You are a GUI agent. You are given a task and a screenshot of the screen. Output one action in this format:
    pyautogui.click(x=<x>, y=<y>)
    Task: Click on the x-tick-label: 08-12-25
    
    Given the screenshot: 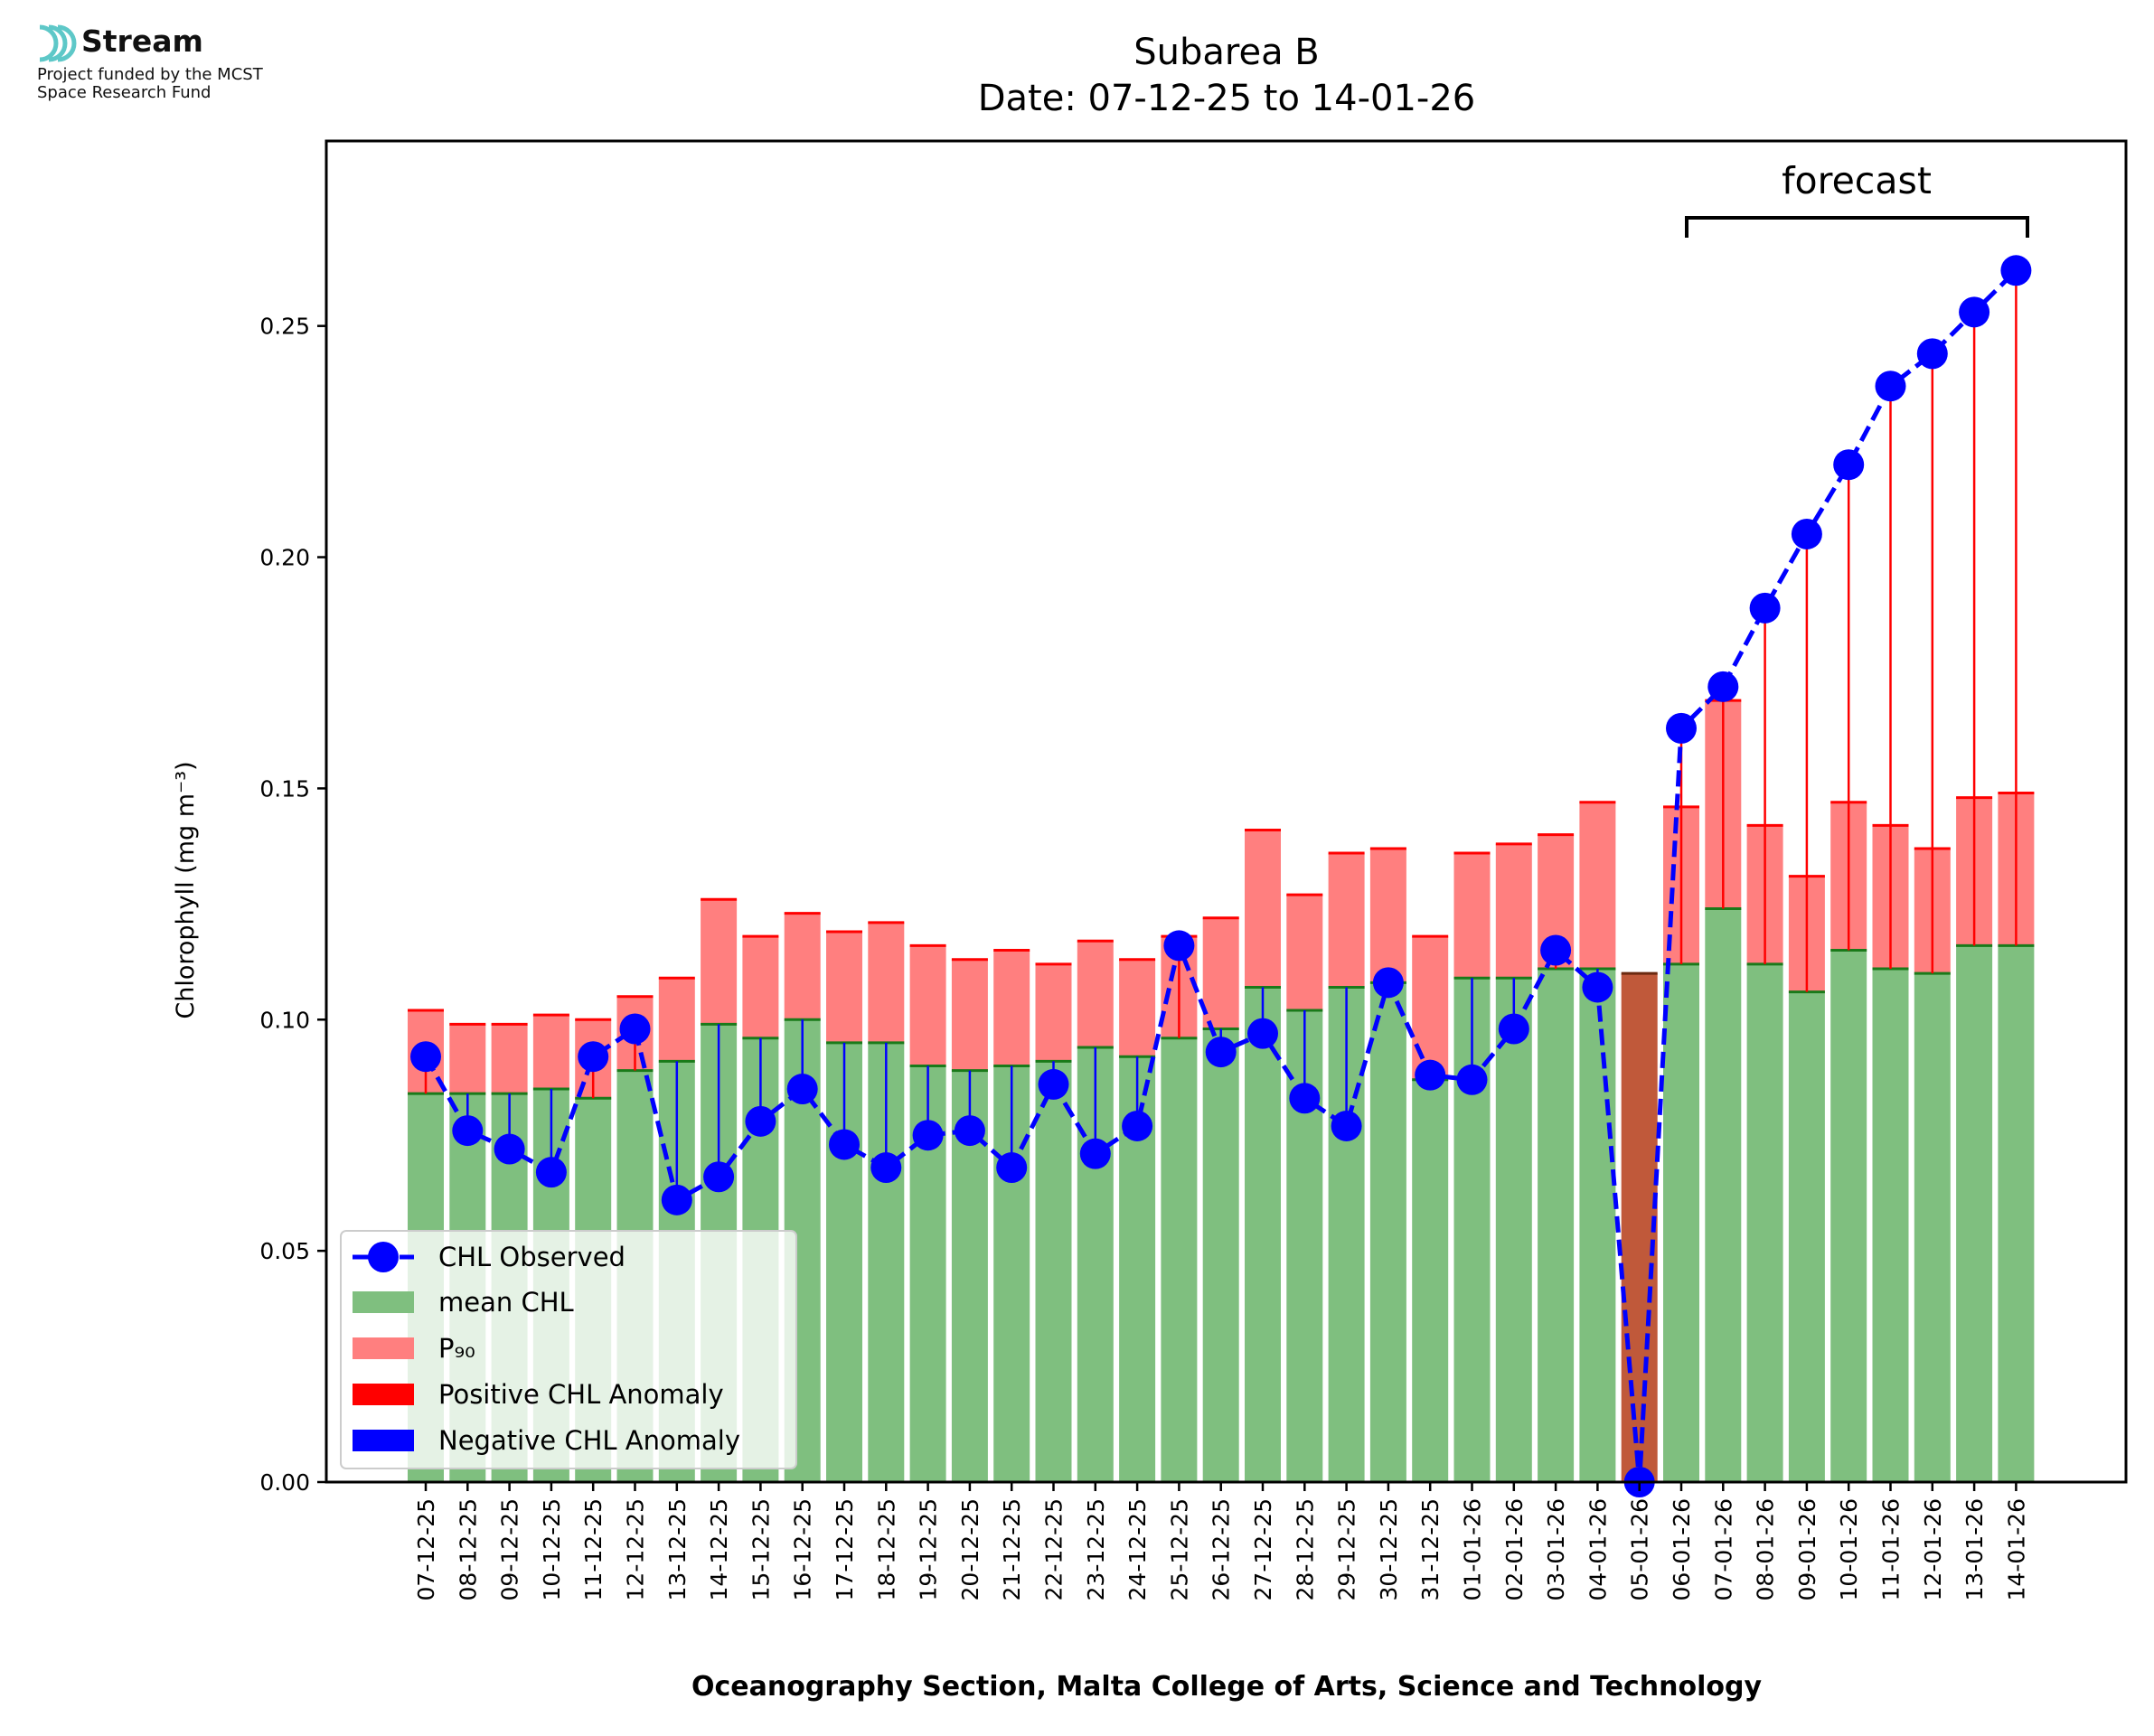 What is the action you would take?
    pyautogui.click(x=468, y=1549)
    